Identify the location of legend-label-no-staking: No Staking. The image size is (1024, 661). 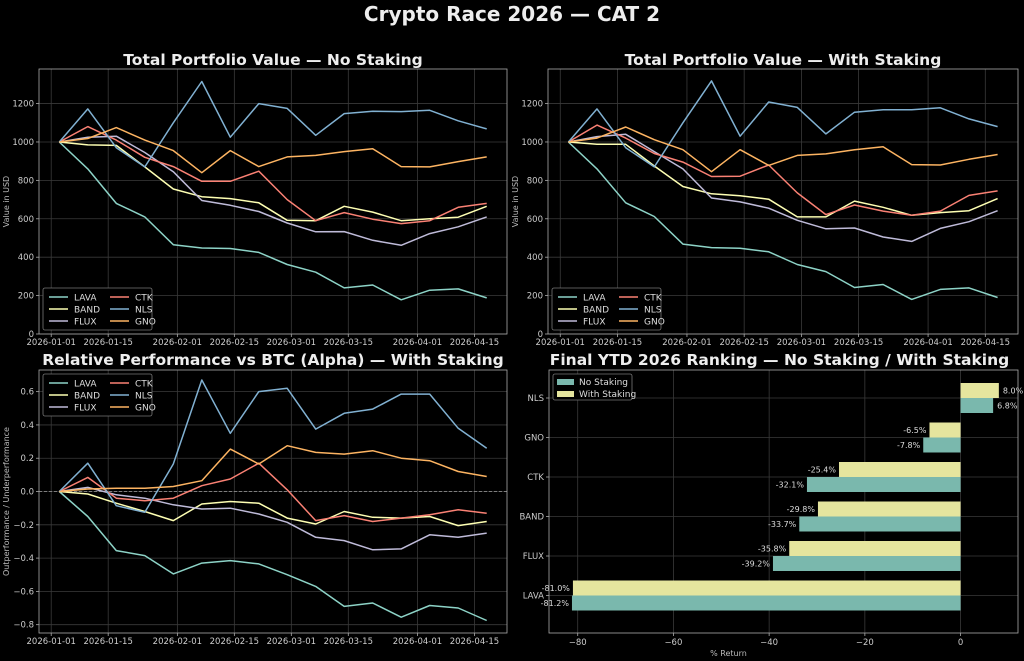
(603, 383).